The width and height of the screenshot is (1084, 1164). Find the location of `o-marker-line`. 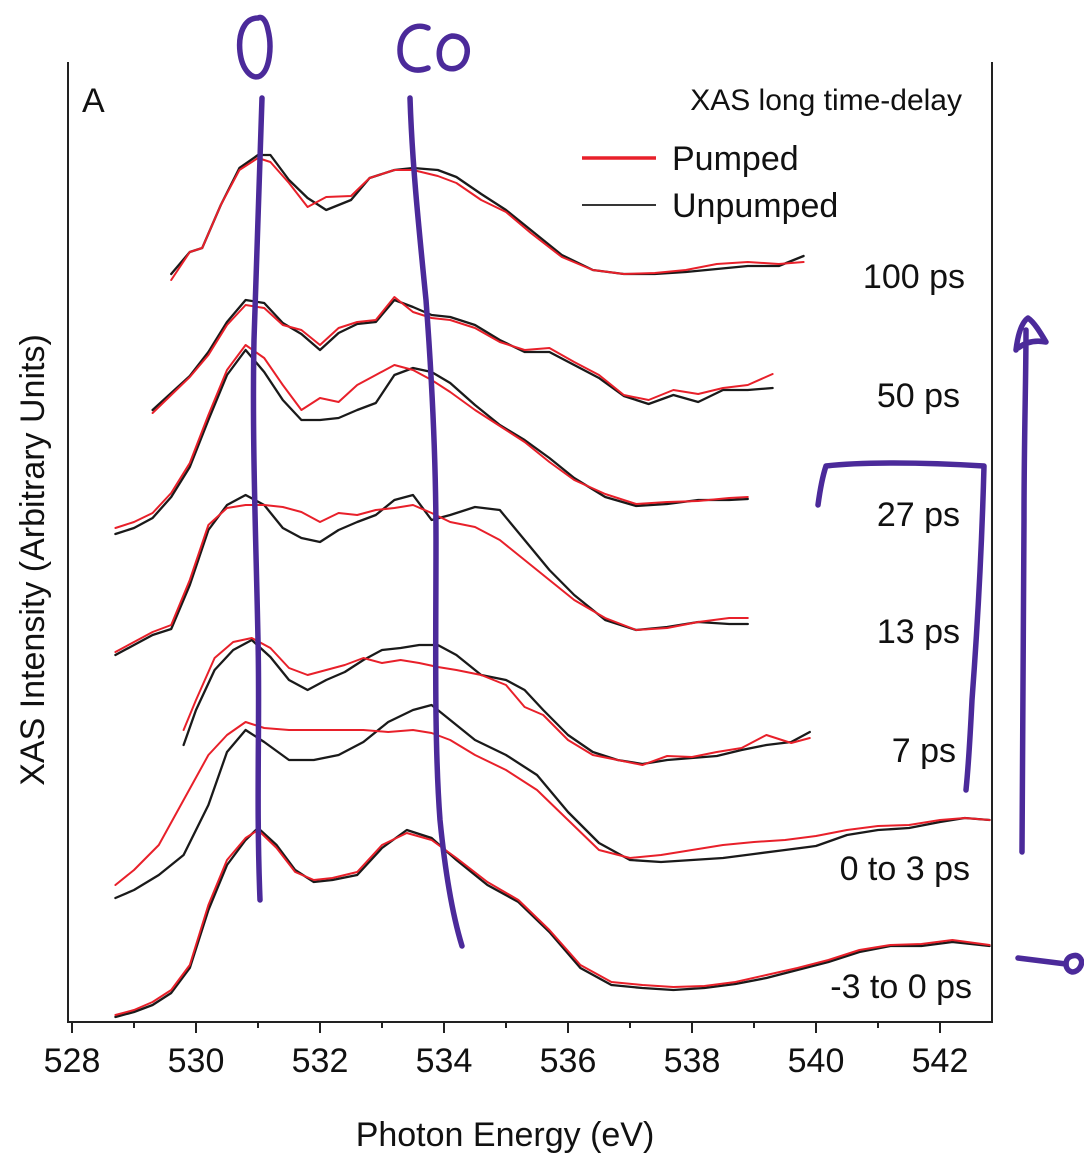

o-marker-line is located at coordinates (257, 499).